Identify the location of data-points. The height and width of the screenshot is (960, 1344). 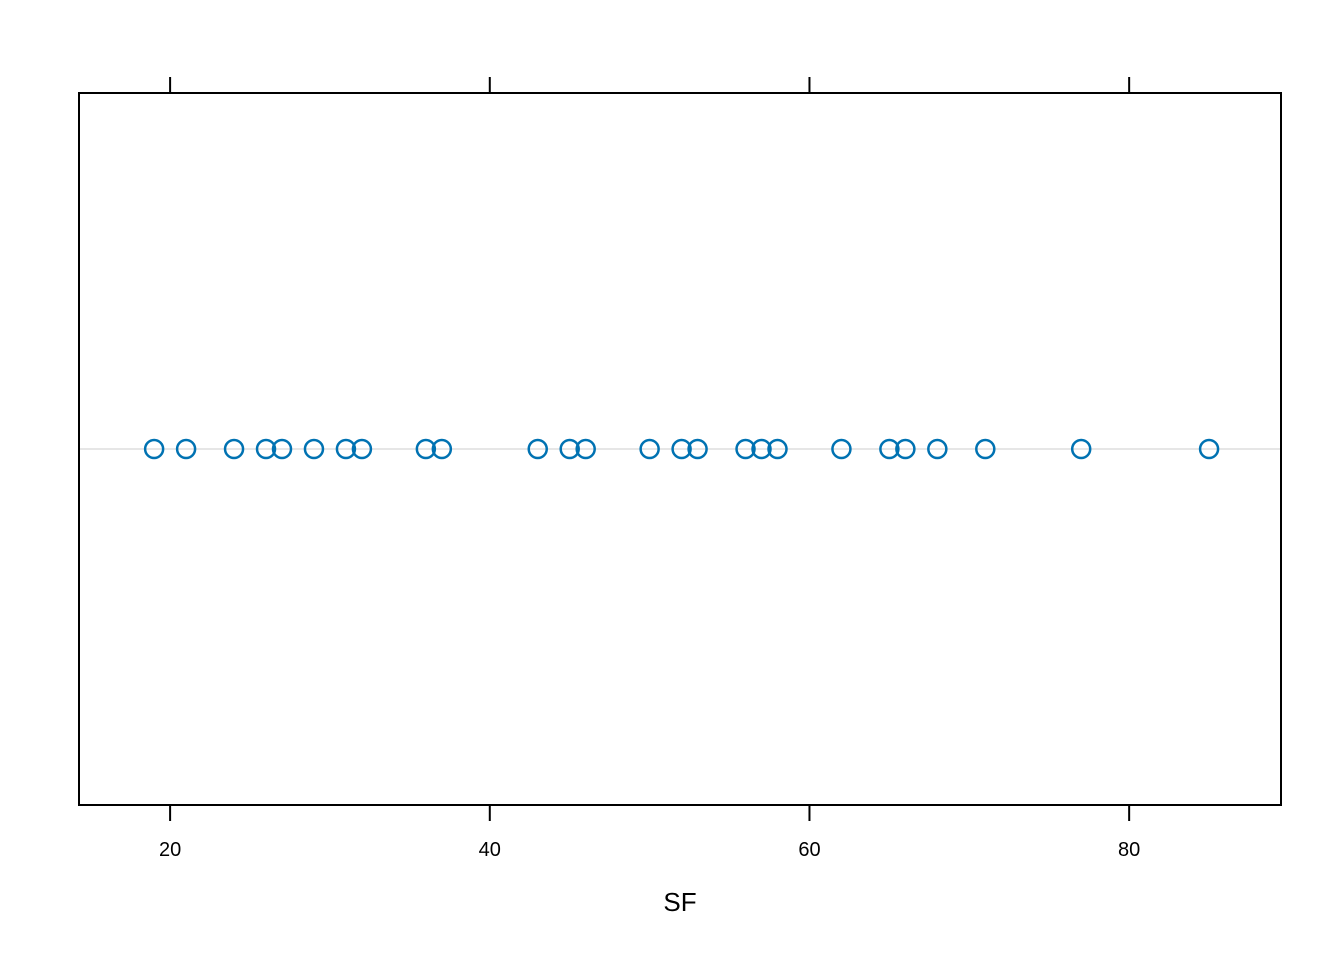
(681, 449).